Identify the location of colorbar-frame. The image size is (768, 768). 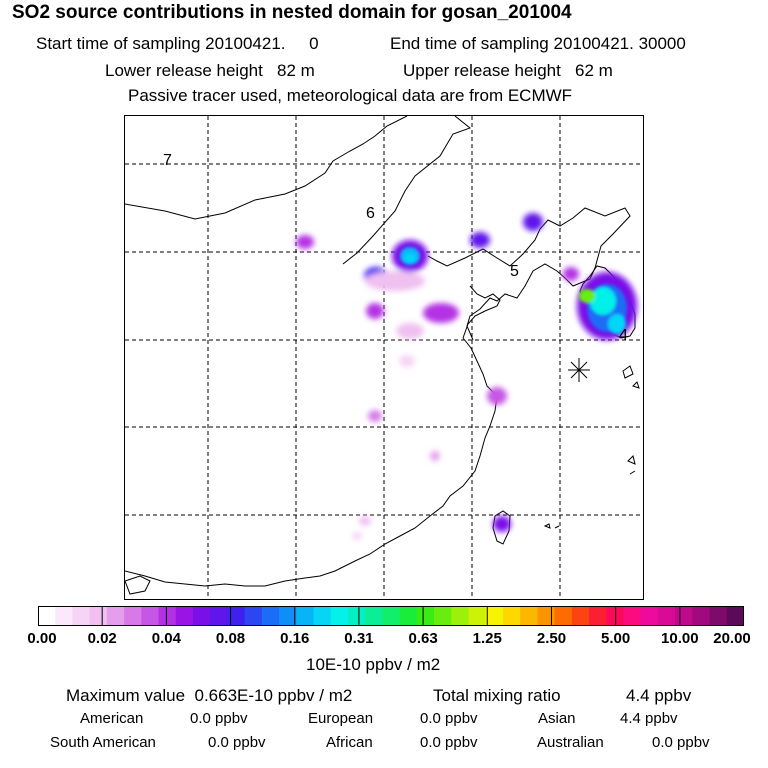
(391, 616).